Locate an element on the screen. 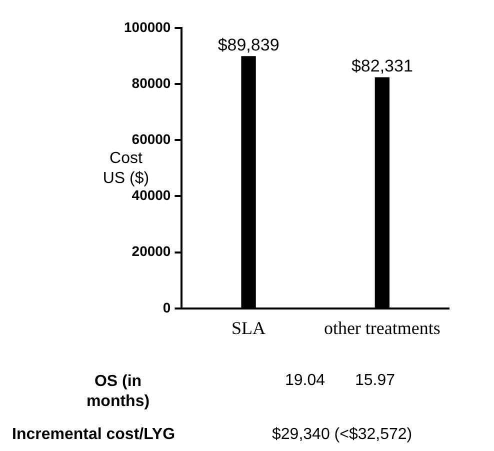 The image size is (494, 451). y-axis-title: Cost US ($) is located at coordinates (126, 169).